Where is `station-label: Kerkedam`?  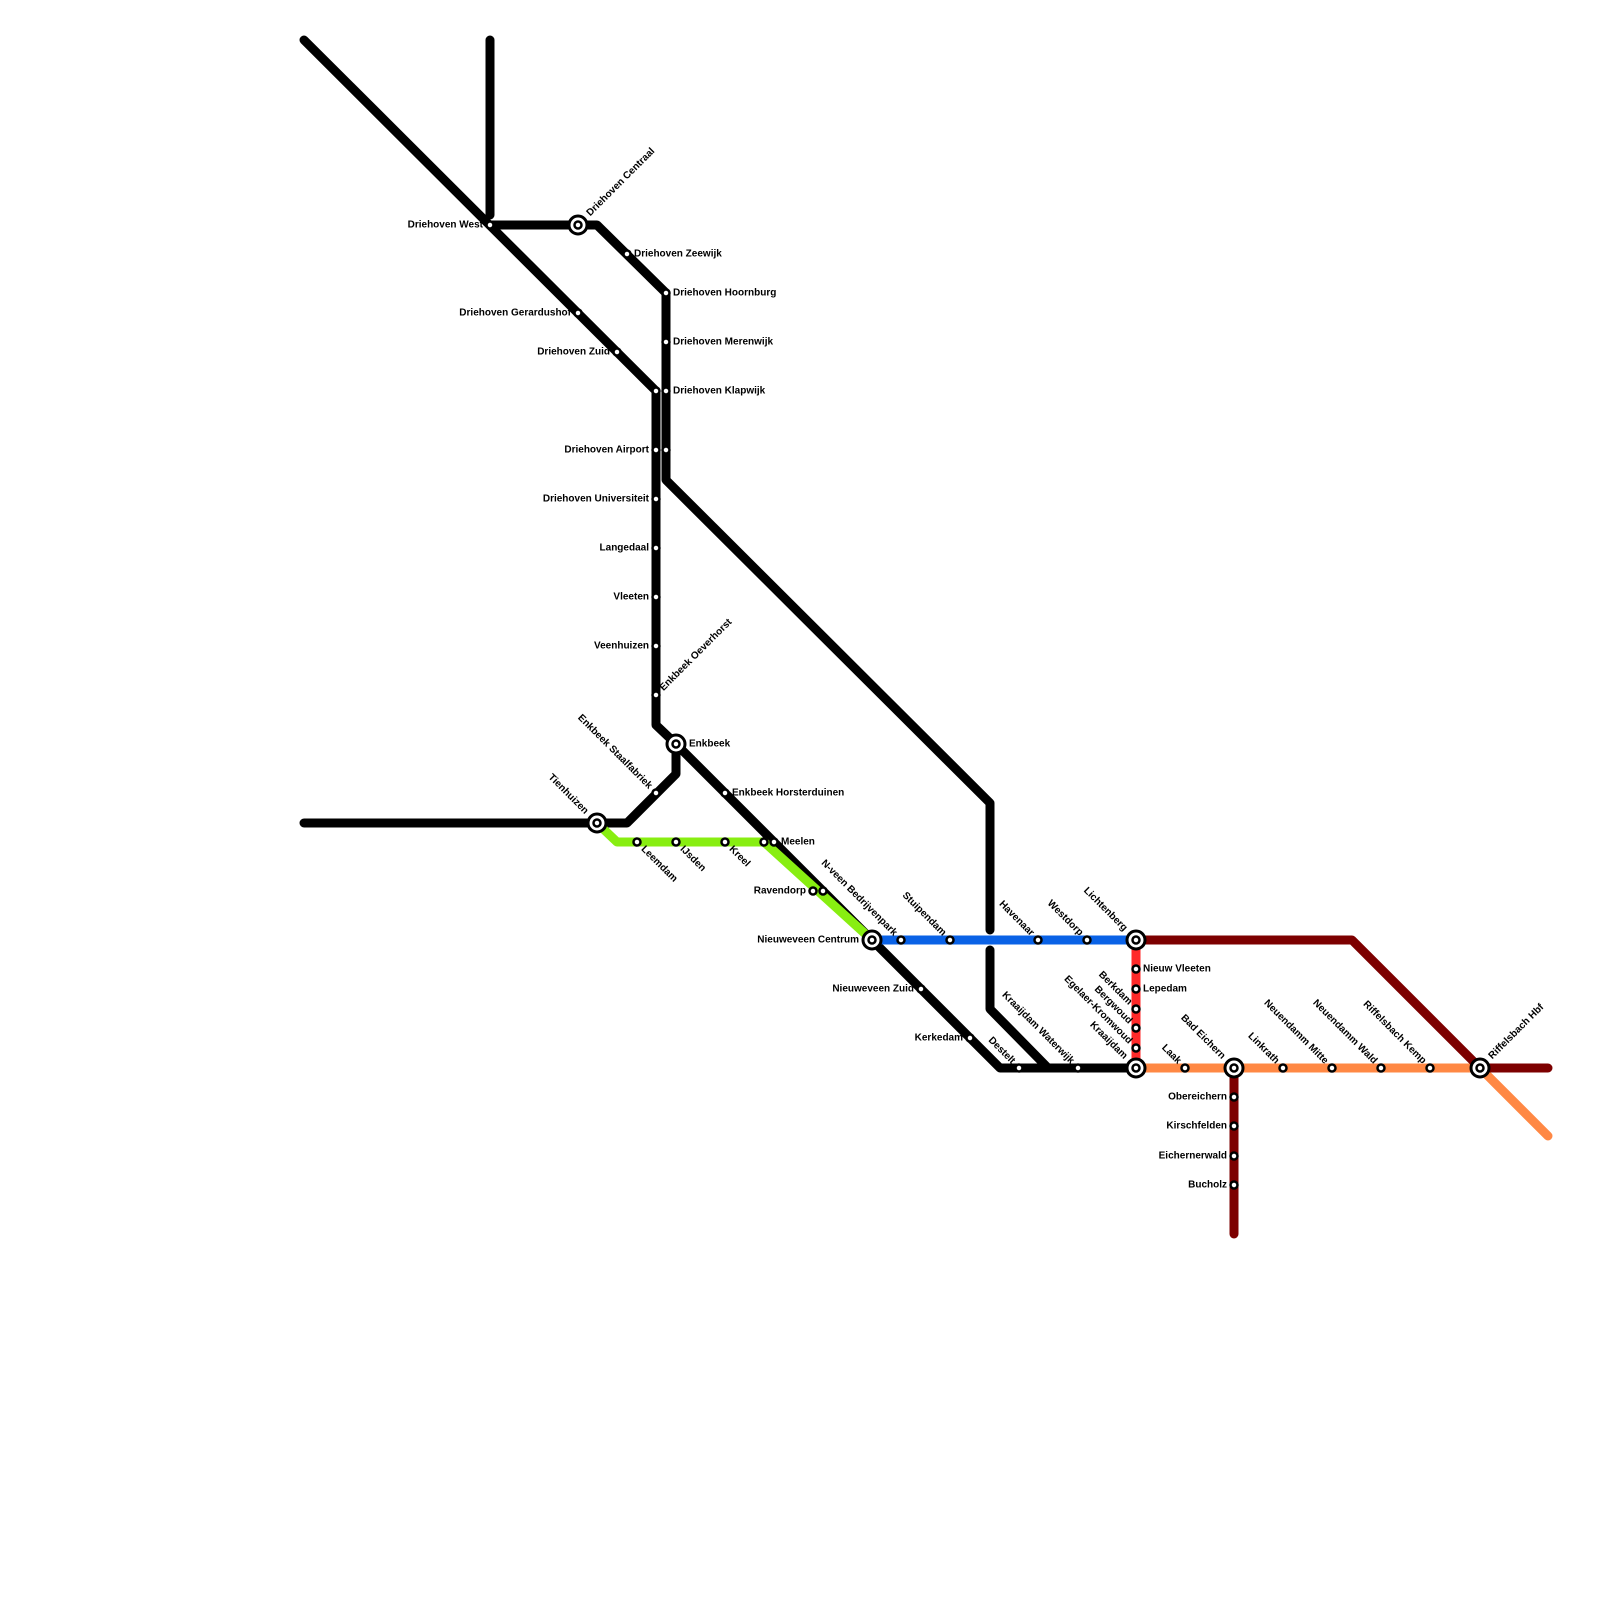 station-label: Kerkedam is located at coordinates (939, 1038).